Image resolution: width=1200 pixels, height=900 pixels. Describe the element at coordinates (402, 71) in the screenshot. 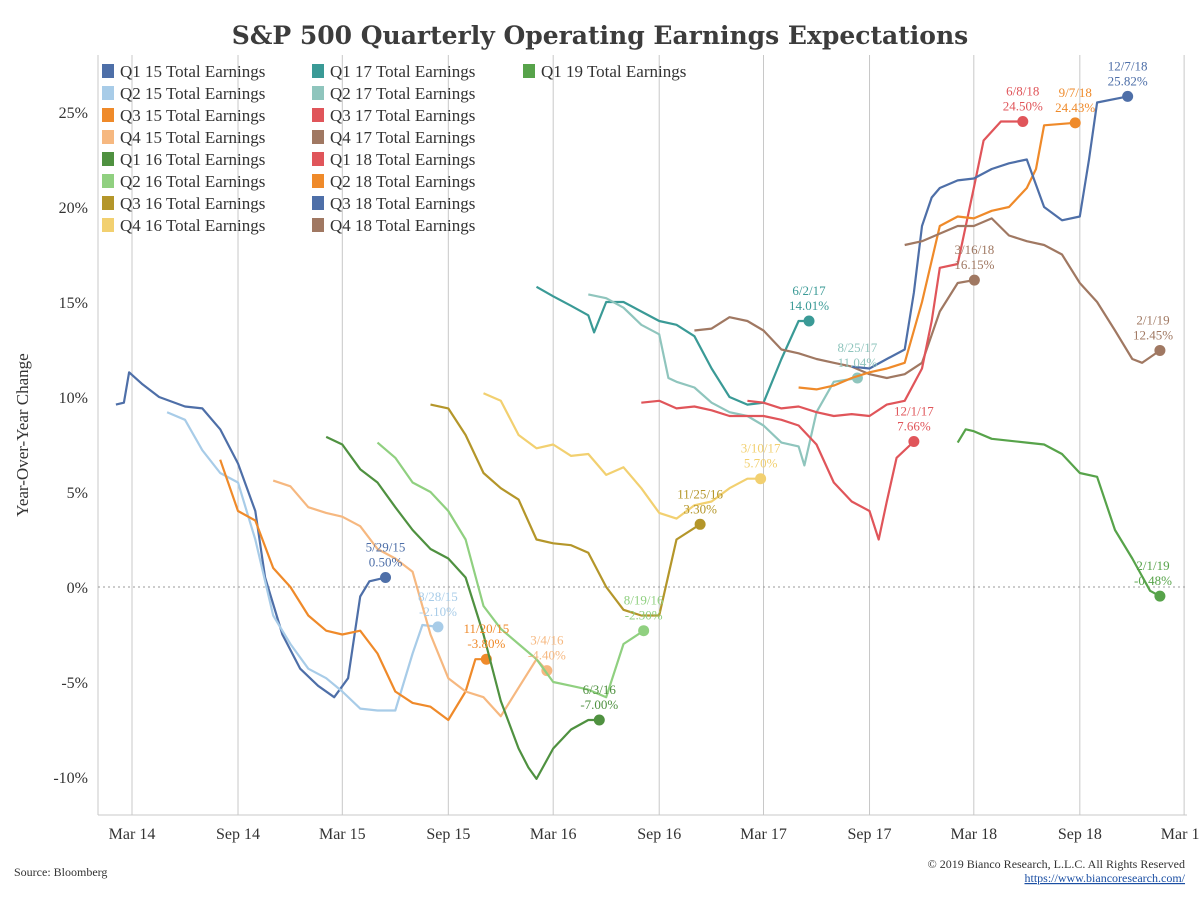

I see `legend-label: Q1 17 Total Earnings` at that location.